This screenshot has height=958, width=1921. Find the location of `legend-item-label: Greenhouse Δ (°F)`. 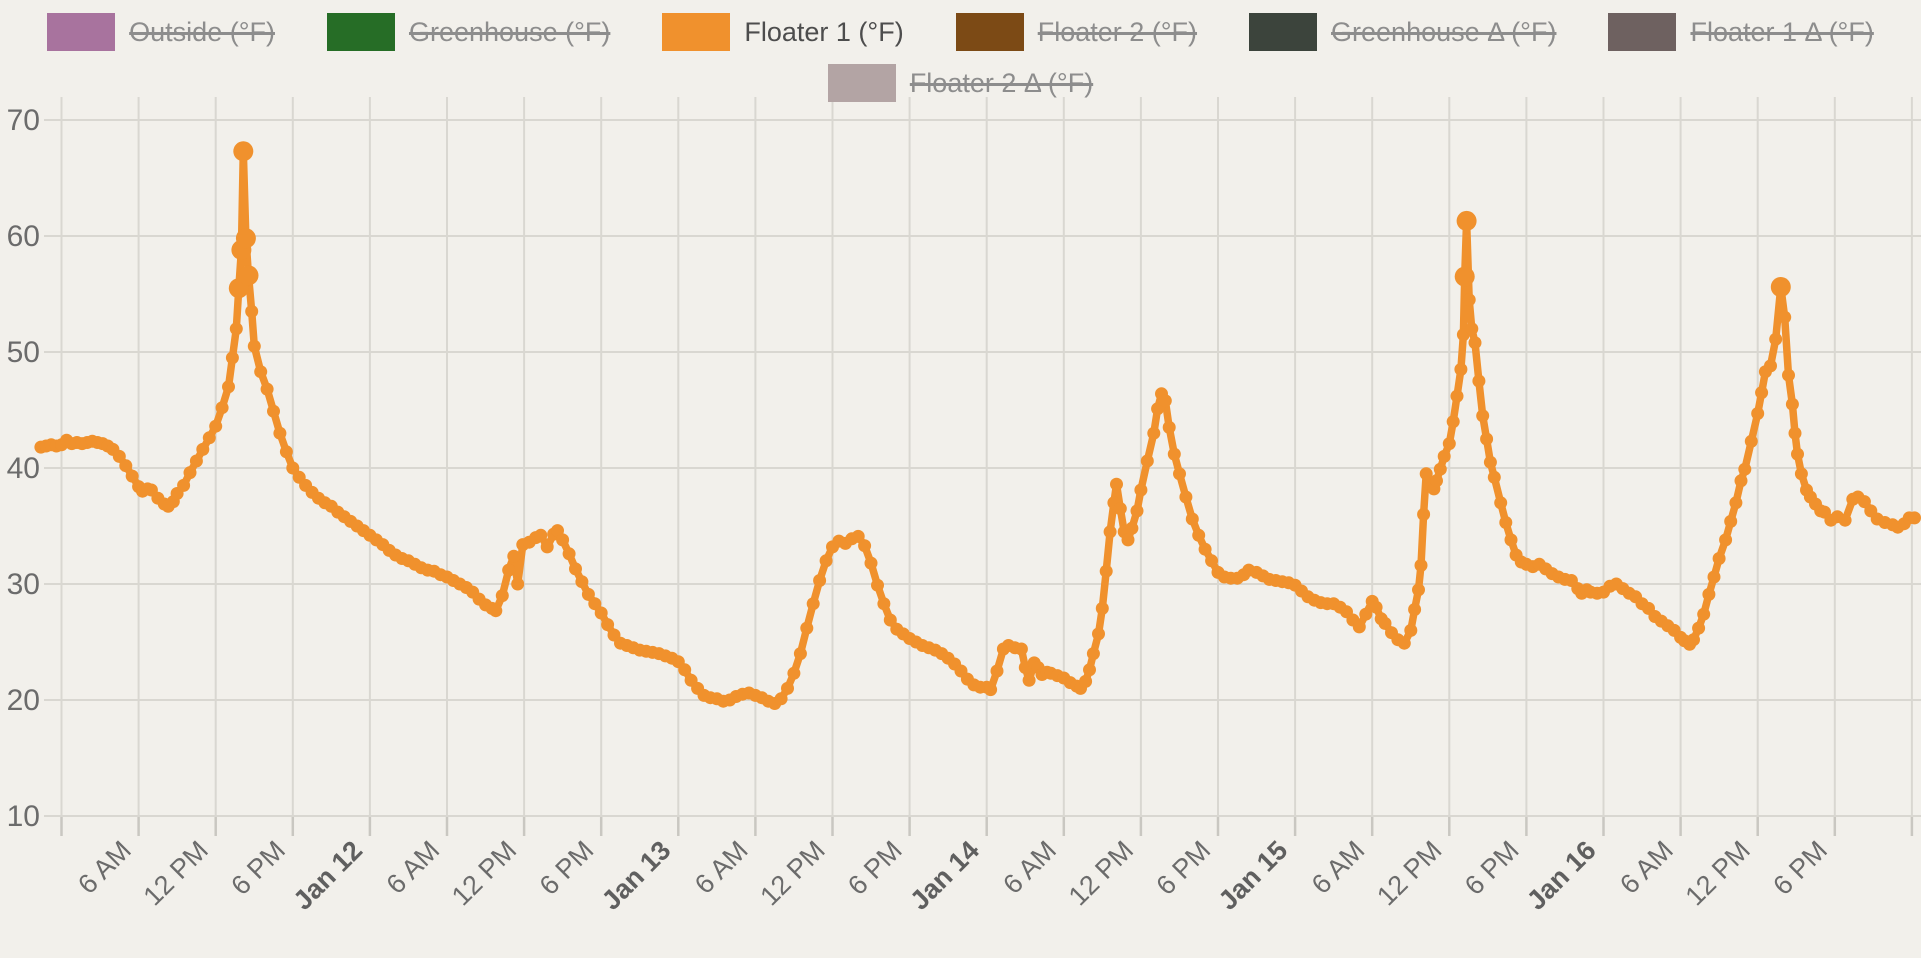

legend-item-label: Greenhouse Δ (°F) is located at coordinates (1444, 31).